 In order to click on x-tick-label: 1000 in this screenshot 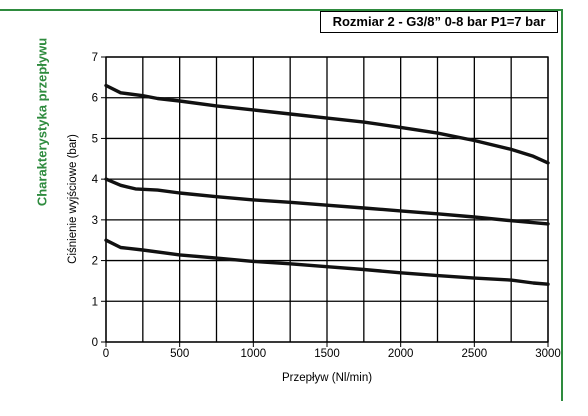, I will do `click(254, 354)`.